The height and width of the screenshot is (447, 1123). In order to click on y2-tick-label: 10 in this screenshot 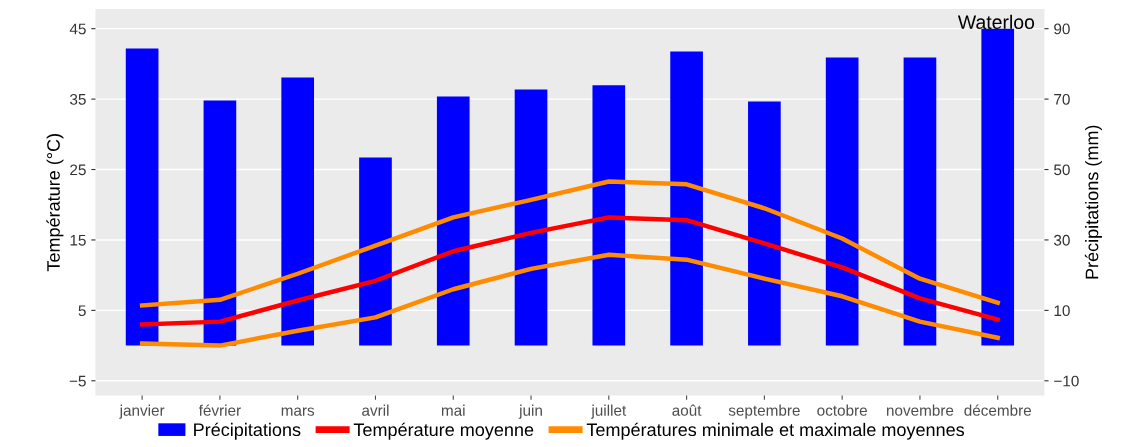, I will do `click(1062, 311)`.